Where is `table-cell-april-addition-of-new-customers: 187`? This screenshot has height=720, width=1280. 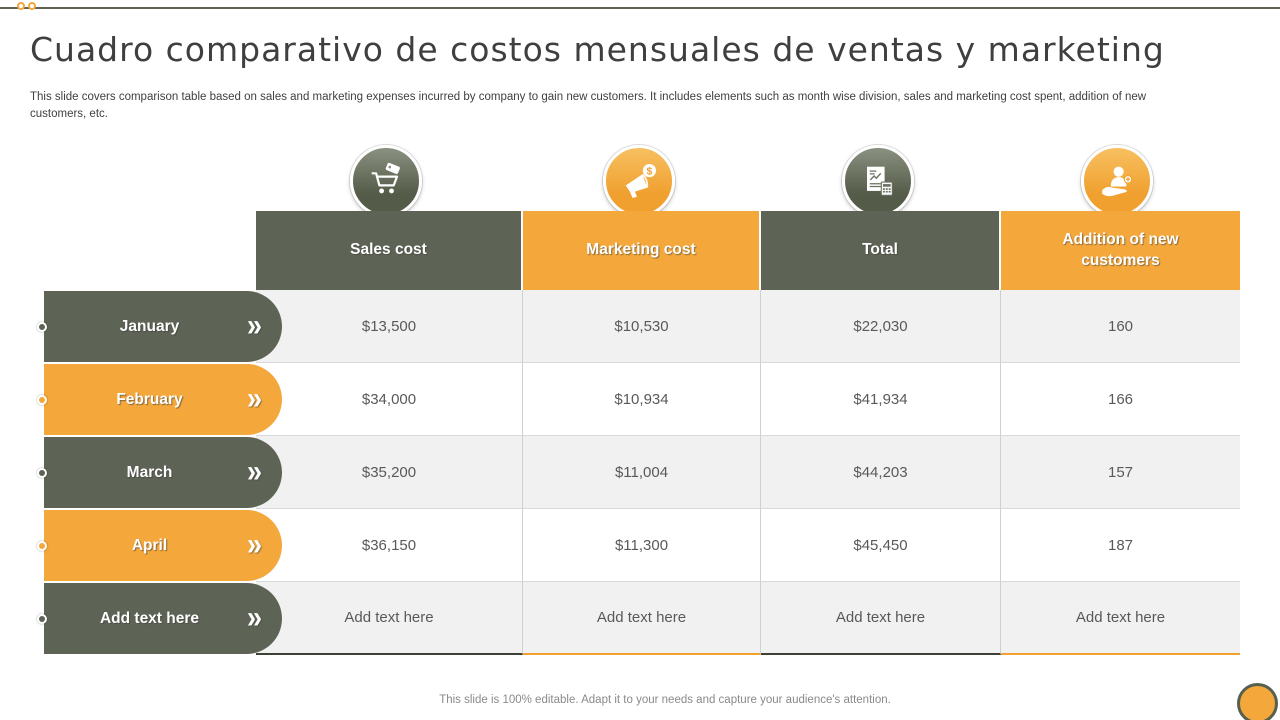 table-cell-april-addition-of-new-customers: 187 is located at coordinates (1120, 545).